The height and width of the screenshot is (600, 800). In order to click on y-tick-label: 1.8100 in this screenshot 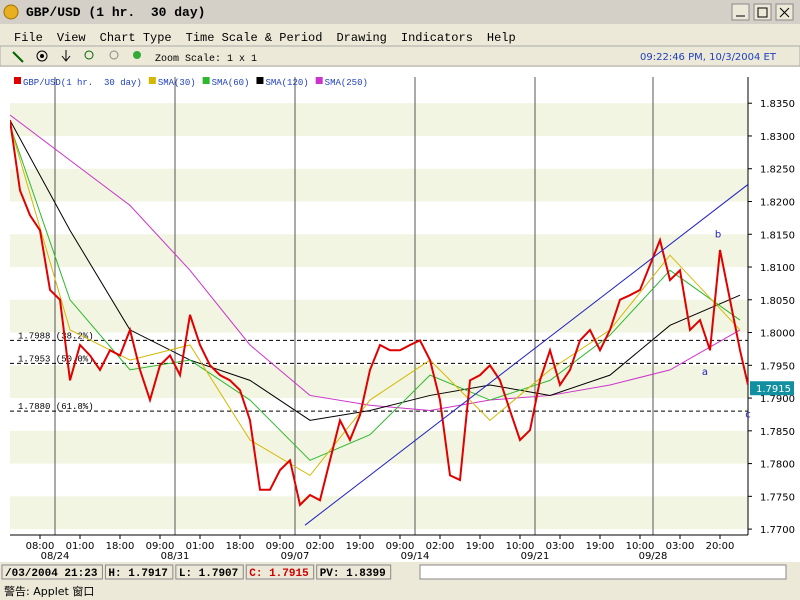, I will do `click(777, 268)`.